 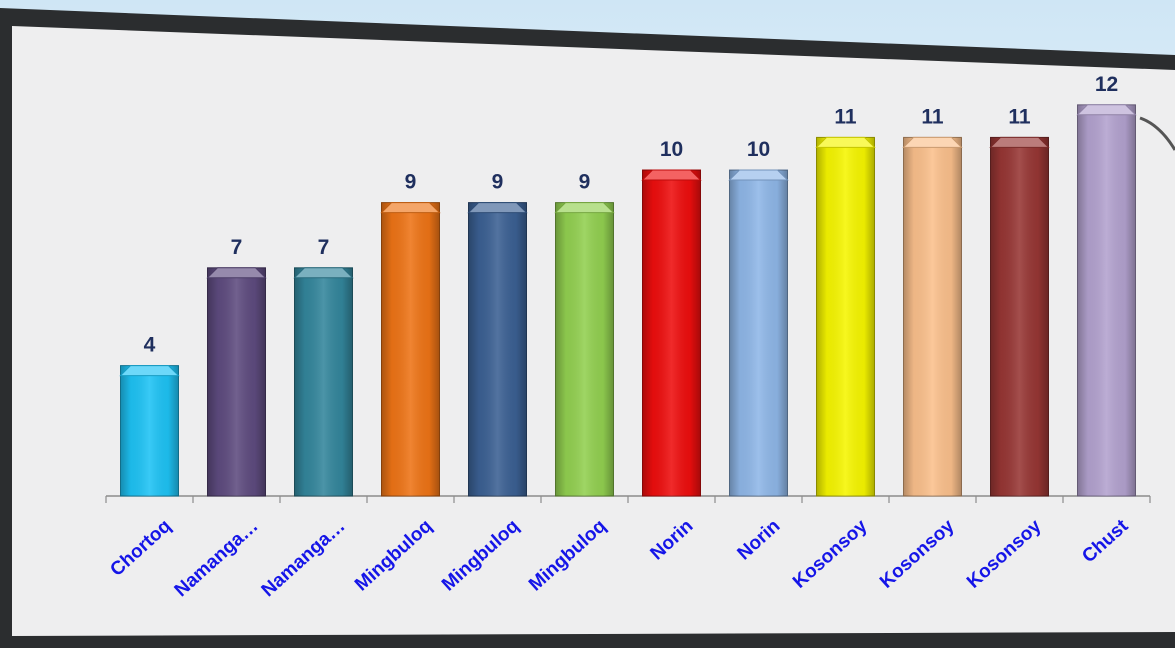 What do you see at coordinates (150, 345) in the screenshot?
I see `data-label: 4` at bounding box center [150, 345].